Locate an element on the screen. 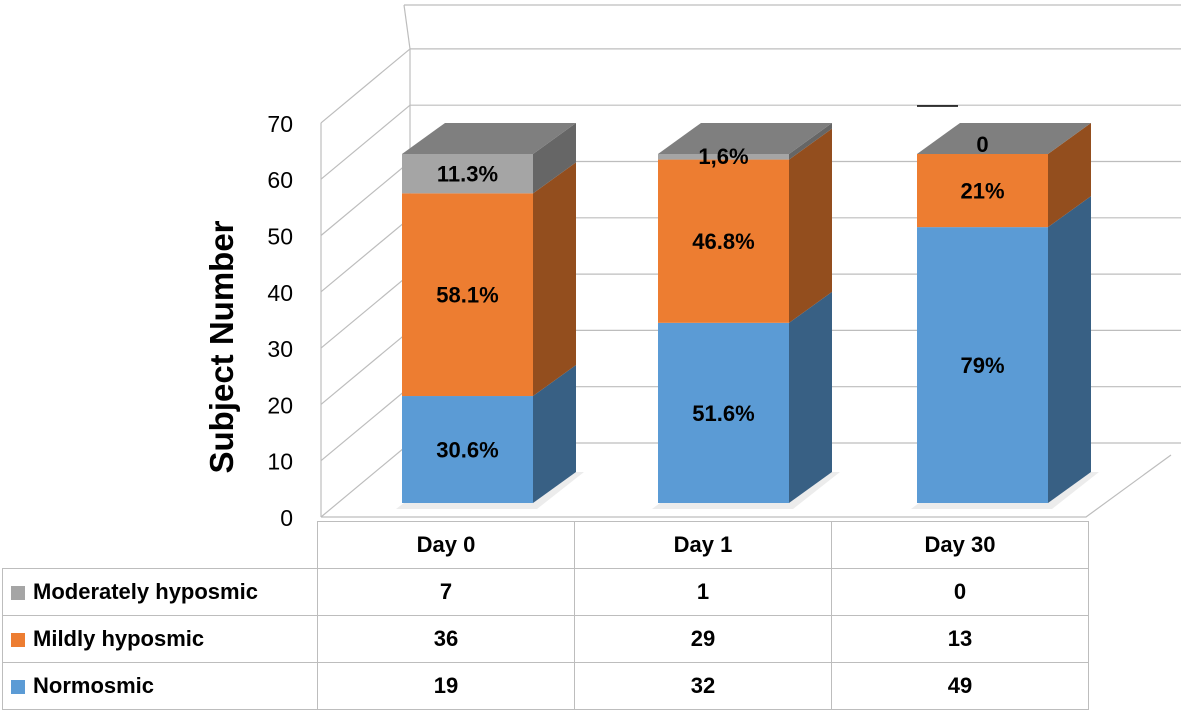 This screenshot has width=1181, height=714. table-cell-value: 36 is located at coordinates (446, 639).